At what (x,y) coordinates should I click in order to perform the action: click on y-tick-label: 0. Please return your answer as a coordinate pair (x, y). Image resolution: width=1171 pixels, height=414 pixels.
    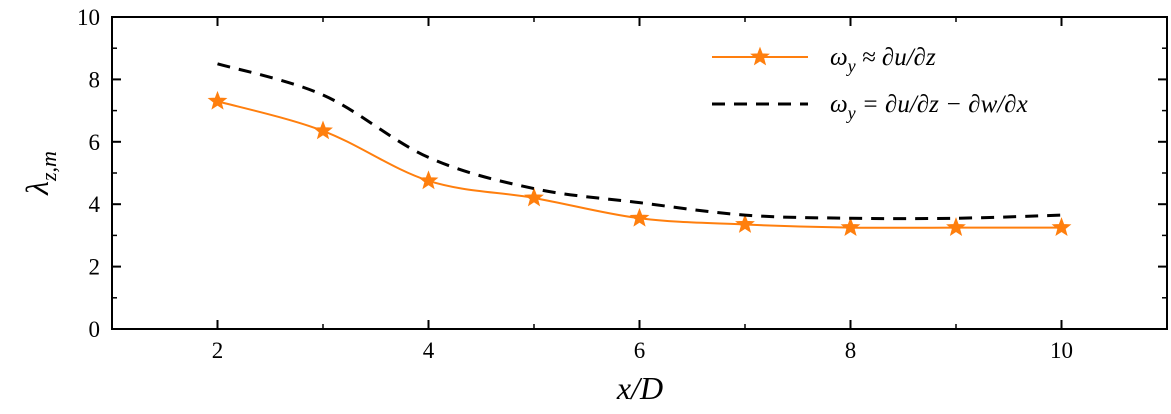
    Looking at the image, I should click on (95, 329).